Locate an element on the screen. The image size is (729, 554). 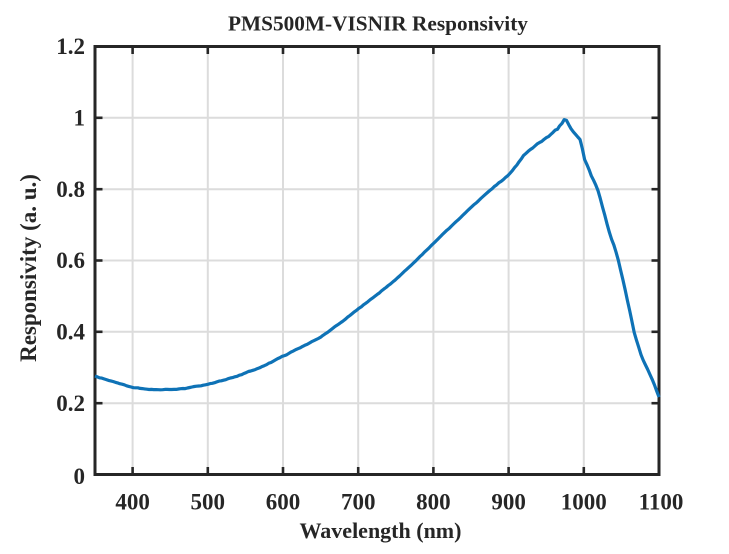
svg-text: 400 is located at coordinates (132, 502).